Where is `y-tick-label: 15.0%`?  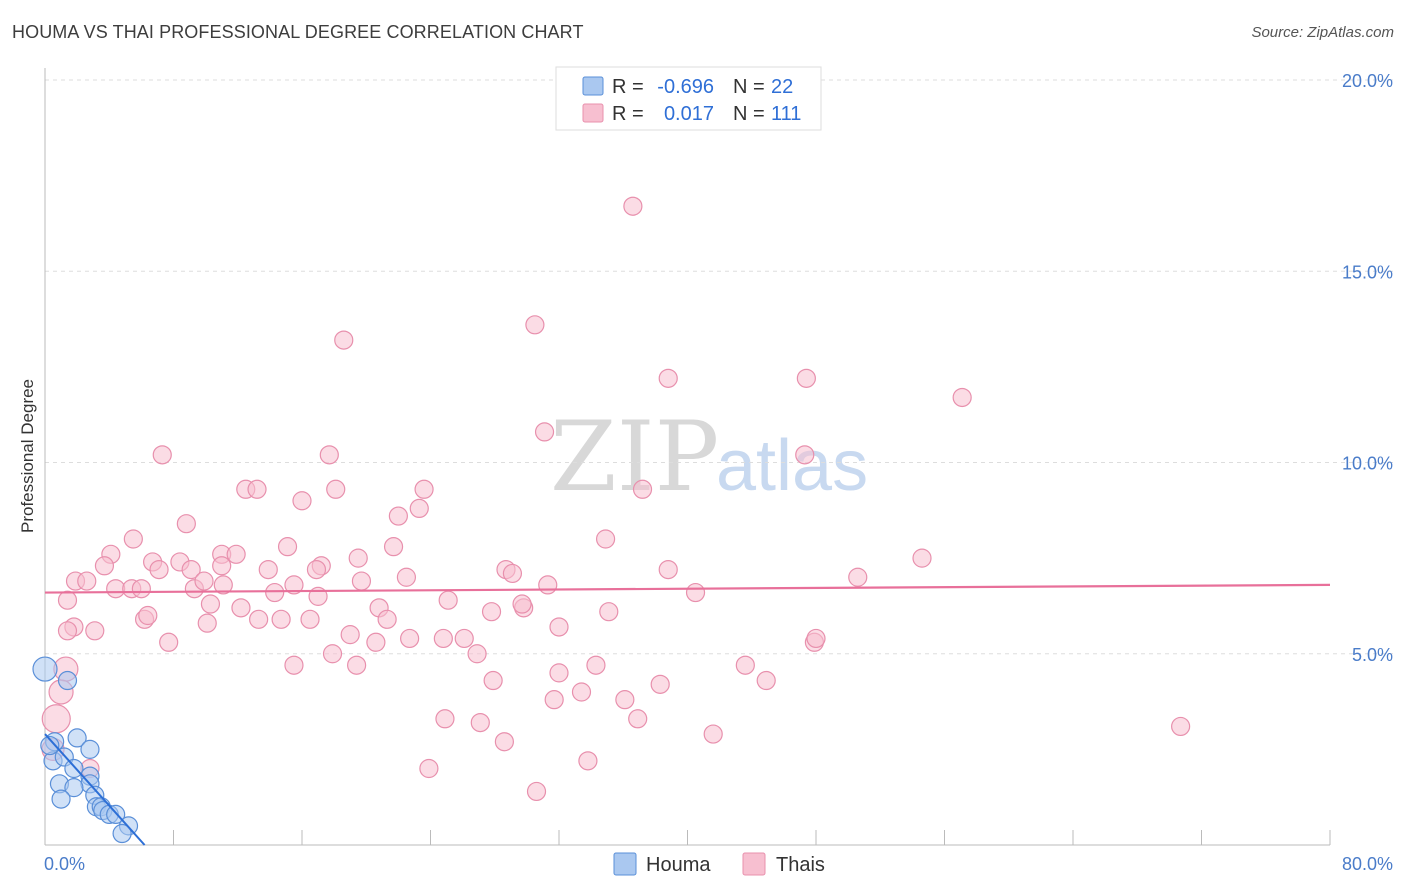
y-tick-label: 15.0% is located at coordinates (1367, 272).